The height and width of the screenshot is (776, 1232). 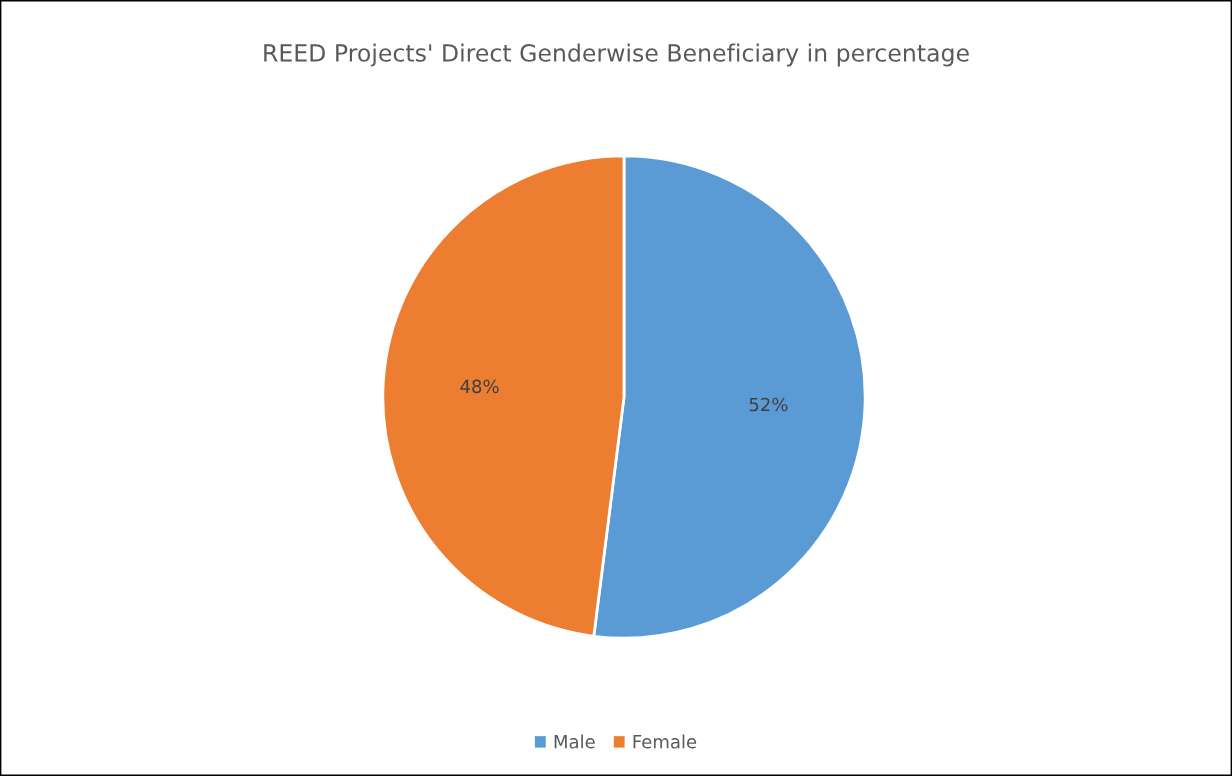 I want to click on legend-label: Male, so click(x=574, y=741).